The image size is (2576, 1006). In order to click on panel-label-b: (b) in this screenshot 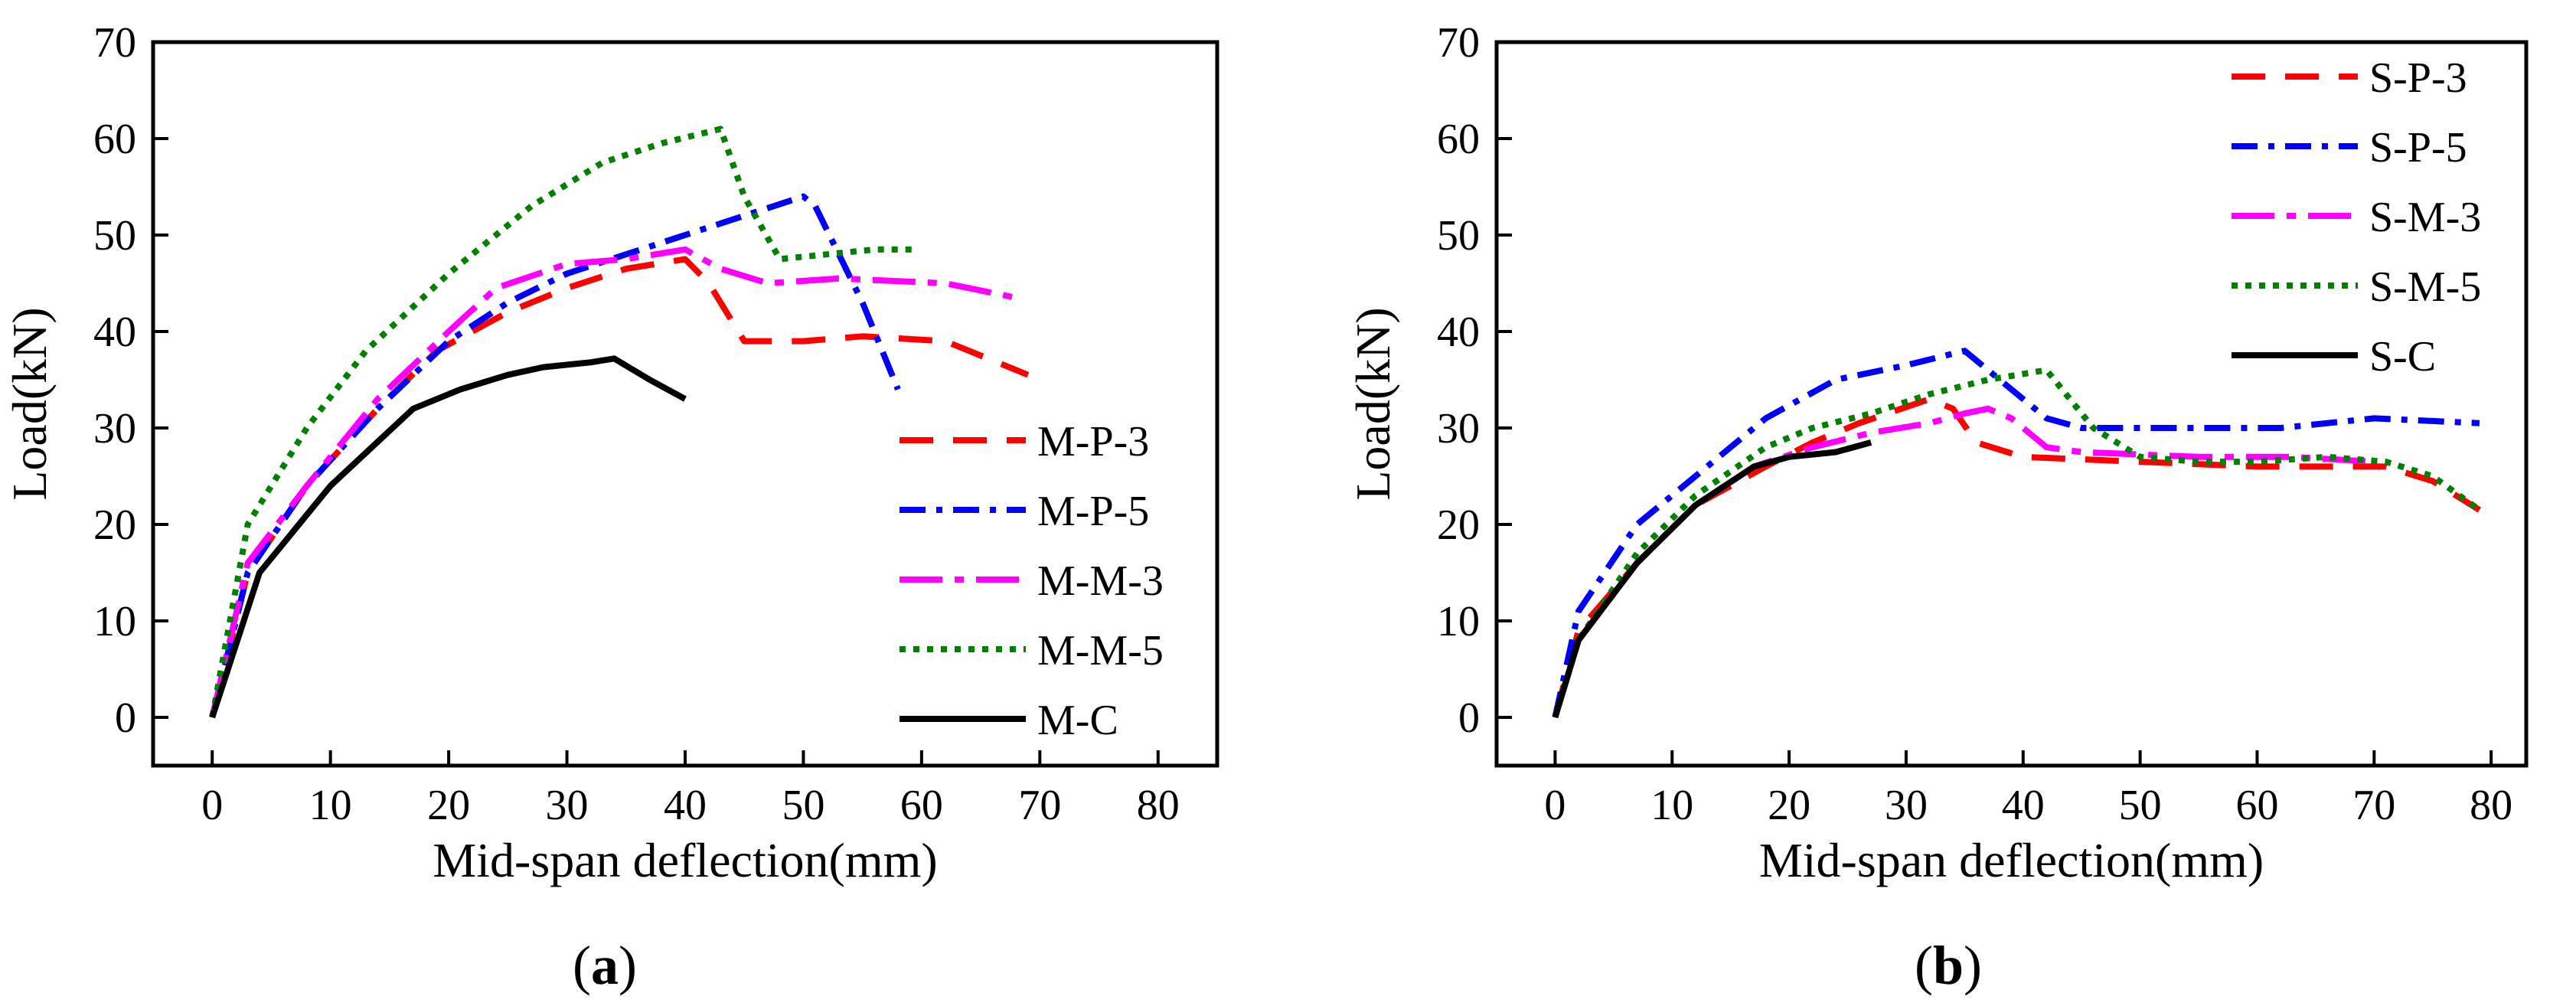, I will do `click(1948, 965)`.